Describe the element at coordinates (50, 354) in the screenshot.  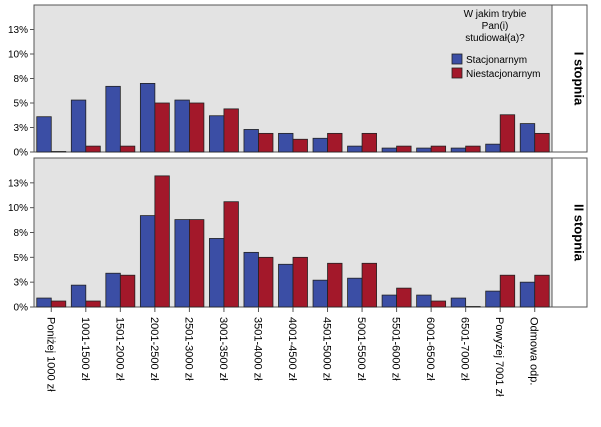
I see `x-category-label: Poniżej 1000 zł` at that location.